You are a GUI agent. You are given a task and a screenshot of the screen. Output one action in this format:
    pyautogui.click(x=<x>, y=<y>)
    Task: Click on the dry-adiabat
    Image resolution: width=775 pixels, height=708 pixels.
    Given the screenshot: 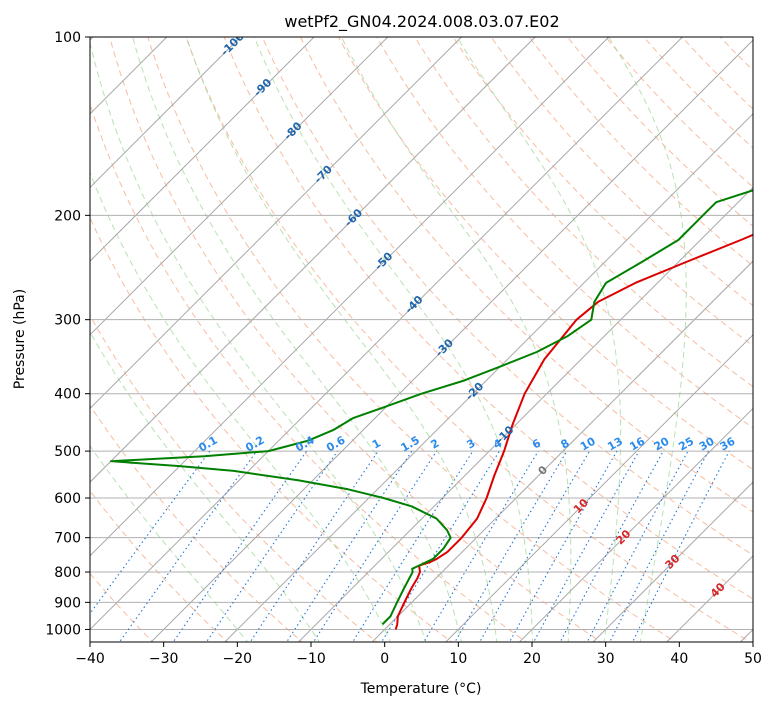 What is the action you would take?
    pyautogui.click(x=621, y=172)
    